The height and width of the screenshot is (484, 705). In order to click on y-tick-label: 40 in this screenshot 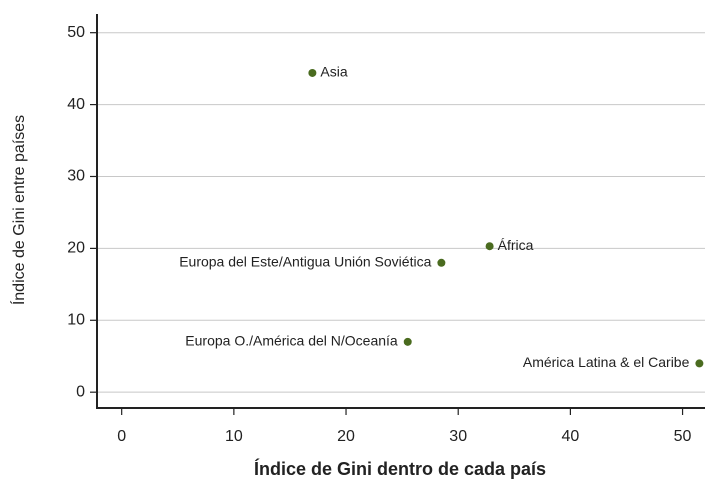, I will do `click(76, 104)`.